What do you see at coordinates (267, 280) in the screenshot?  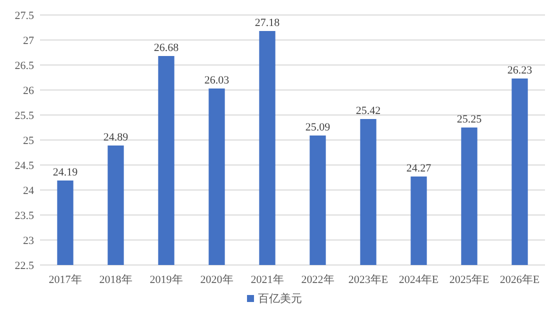 I see `x-tick-label: 2021年` at bounding box center [267, 280].